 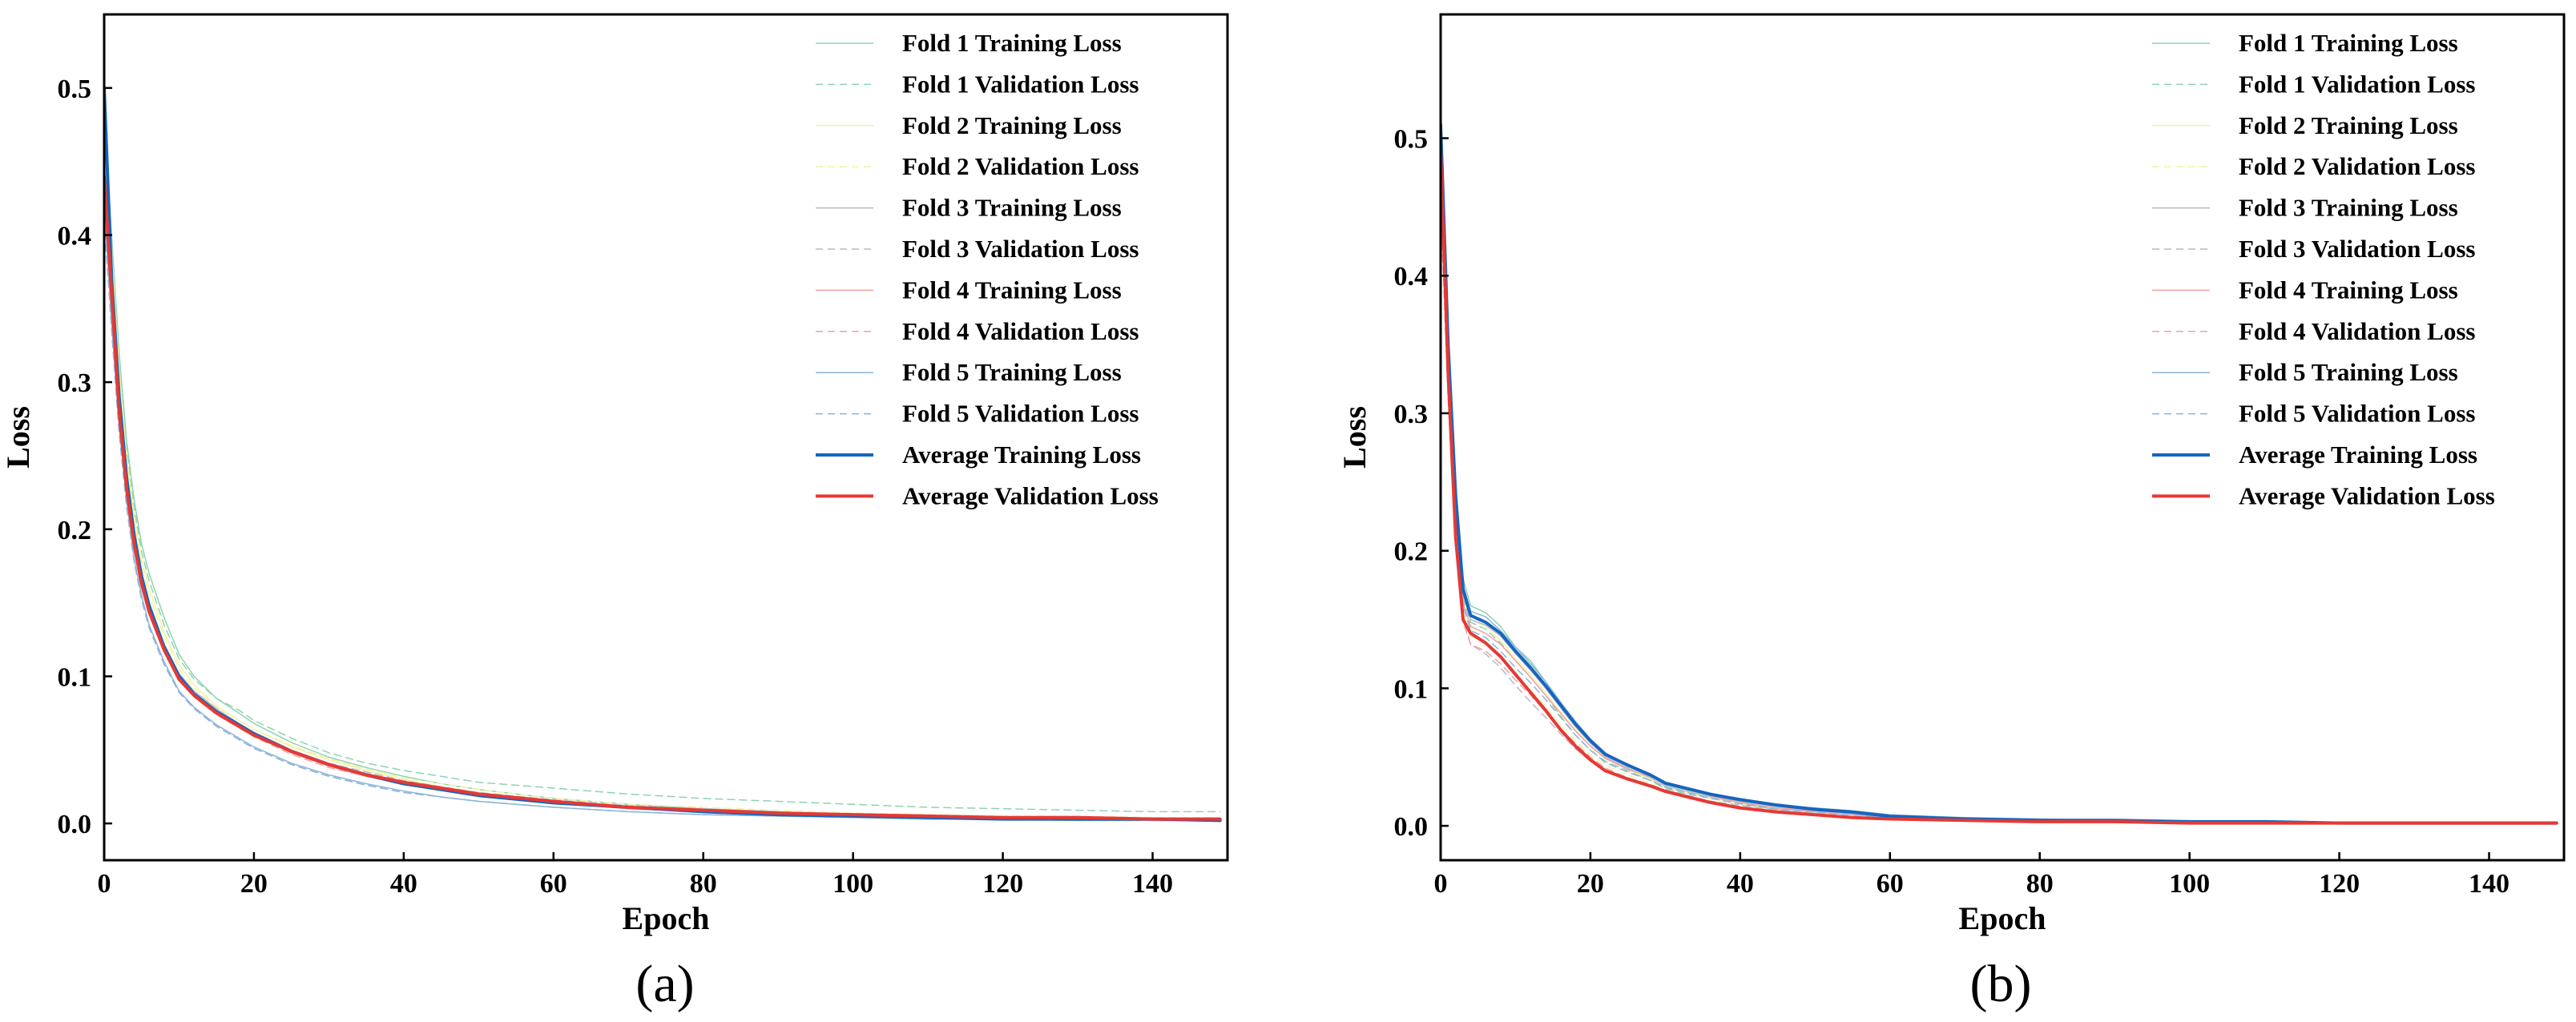 What do you see at coordinates (664, 984) in the screenshot?
I see `panel-caption: (a)` at bounding box center [664, 984].